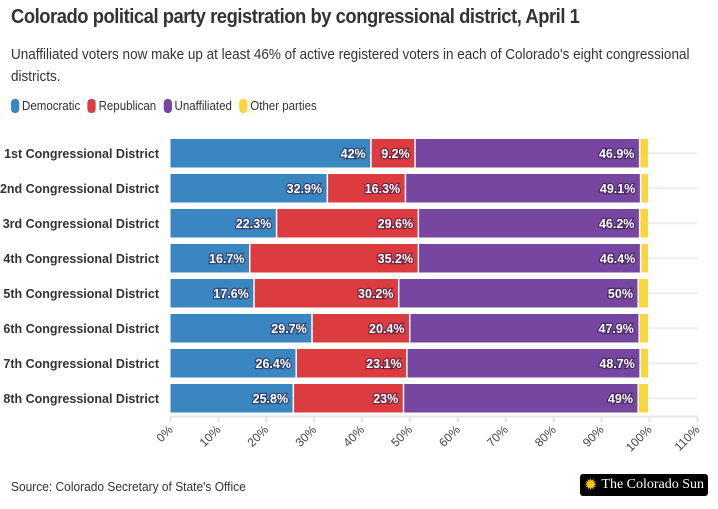  What do you see at coordinates (81, 329) in the screenshot?
I see `category-label: 6th Congressional District` at bounding box center [81, 329].